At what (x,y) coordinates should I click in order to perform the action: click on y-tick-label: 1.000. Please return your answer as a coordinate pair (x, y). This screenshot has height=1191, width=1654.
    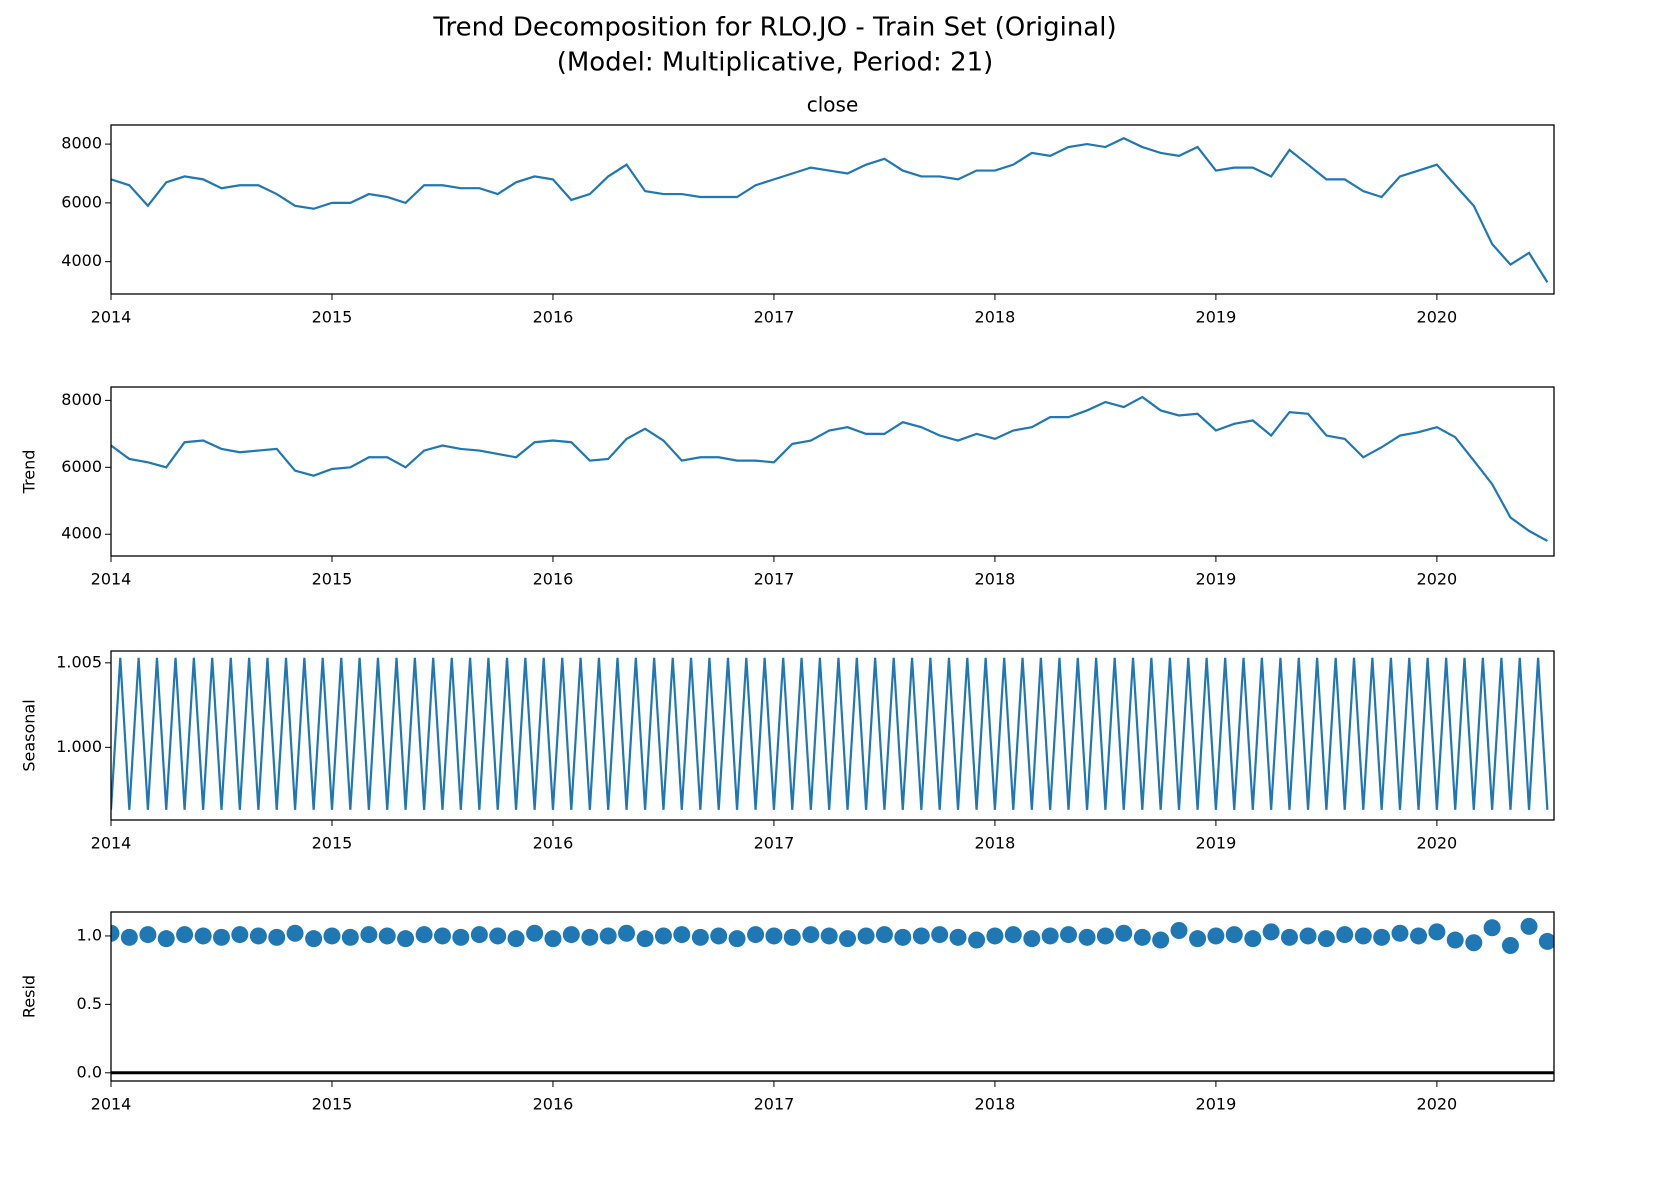
    Looking at the image, I should click on (79, 746).